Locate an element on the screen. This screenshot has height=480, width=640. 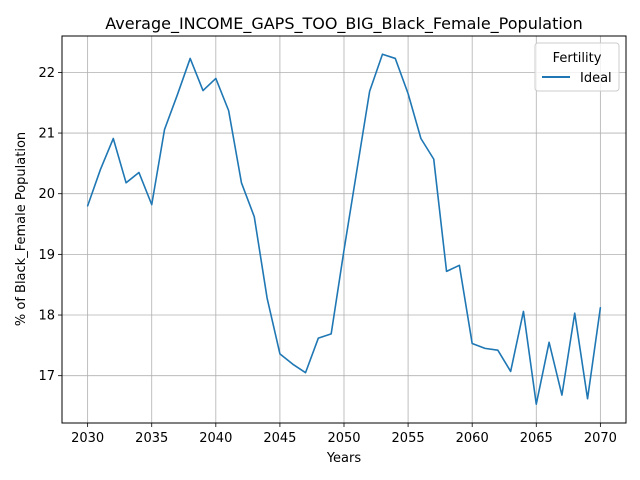
x-tick-label: 2055 is located at coordinates (408, 438).